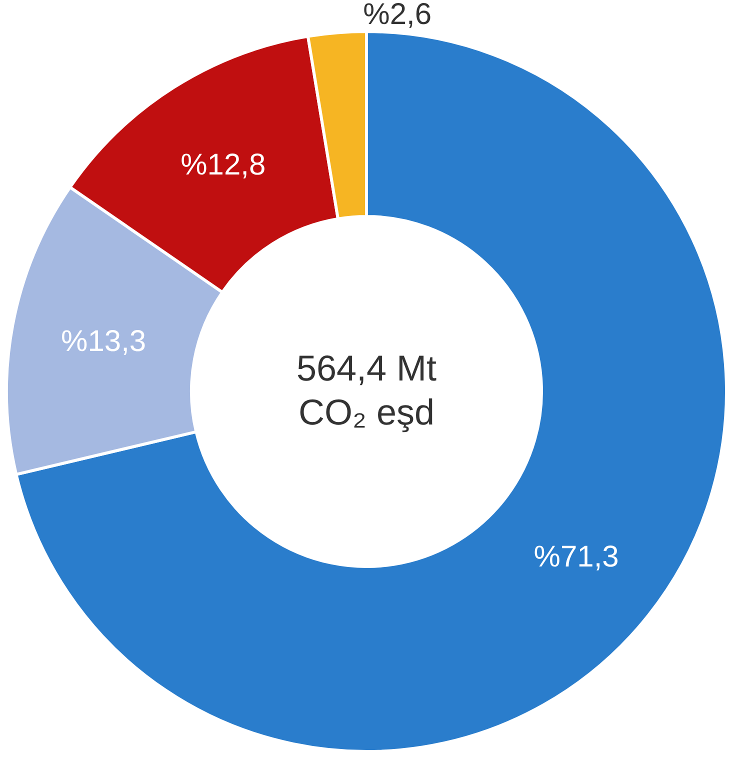 The width and height of the screenshot is (733, 783). Describe the element at coordinates (223, 165) in the screenshot. I see `data-label: %12,8` at that location.